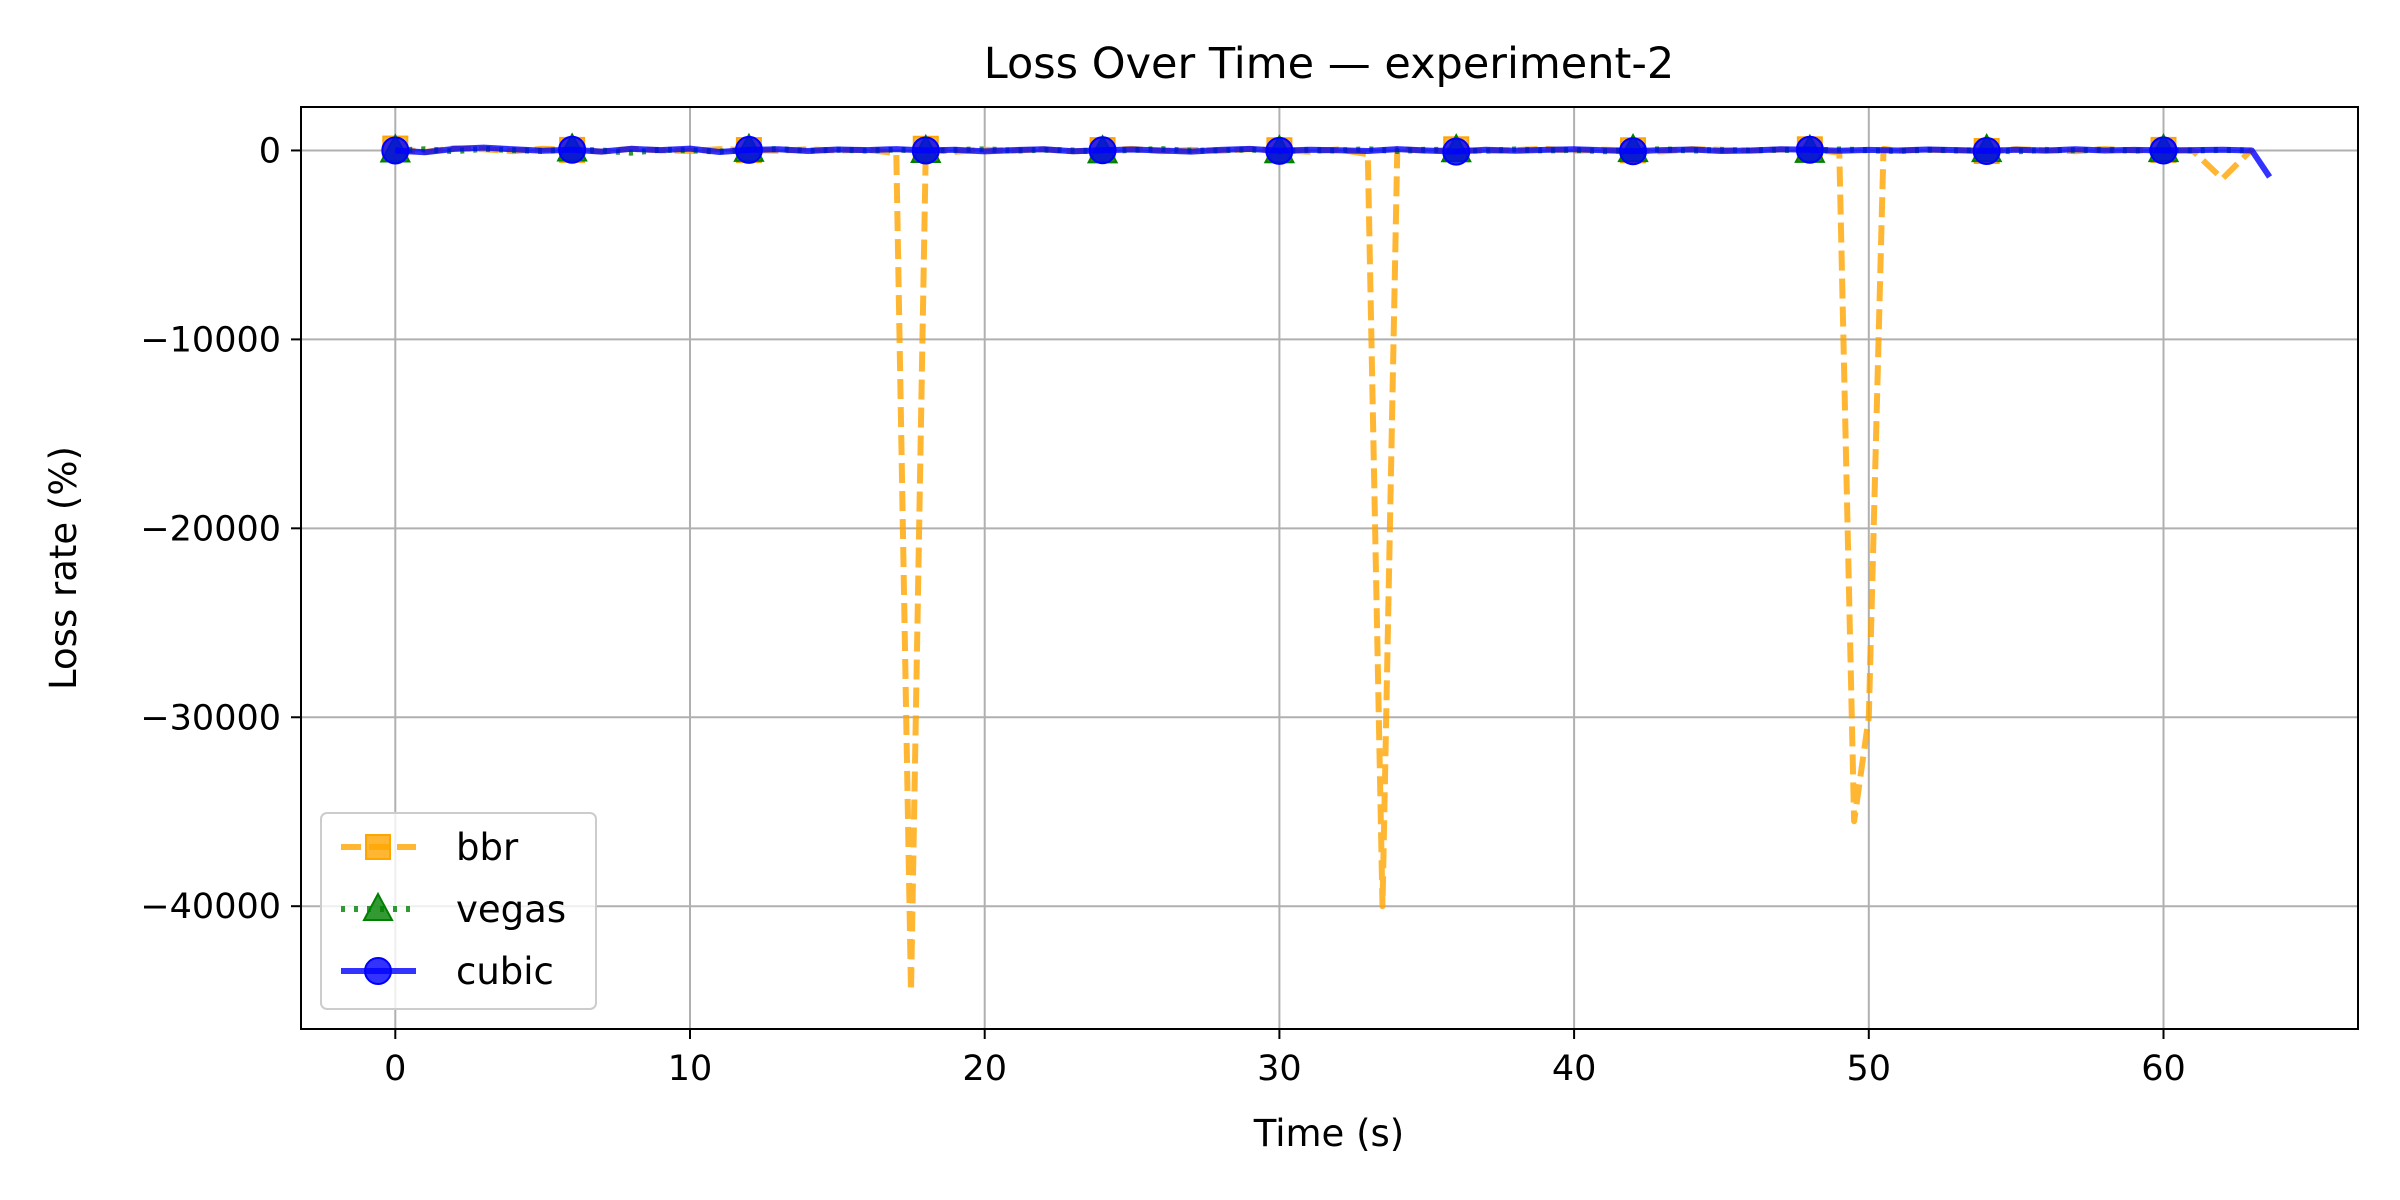 The height and width of the screenshot is (1200, 2400). What do you see at coordinates (487, 847) in the screenshot?
I see `legend-label: bbr` at bounding box center [487, 847].